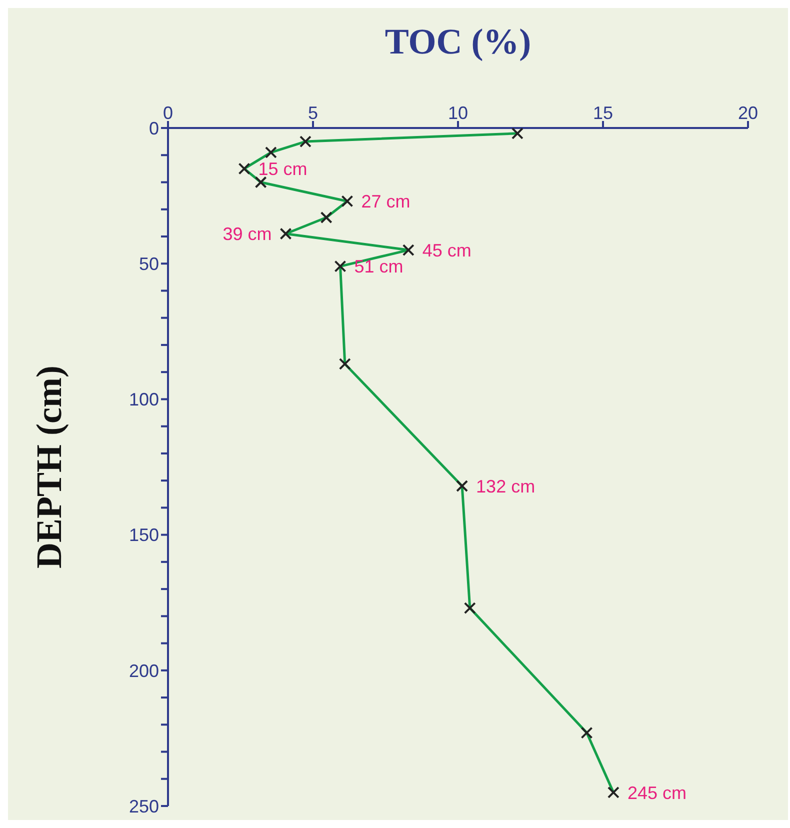 This screenshot has width=790, height=828. What do you see at coordinates (385, 202) in the screenshot?
I see `annotation: 27 cm` at bounding box center [385, 202].